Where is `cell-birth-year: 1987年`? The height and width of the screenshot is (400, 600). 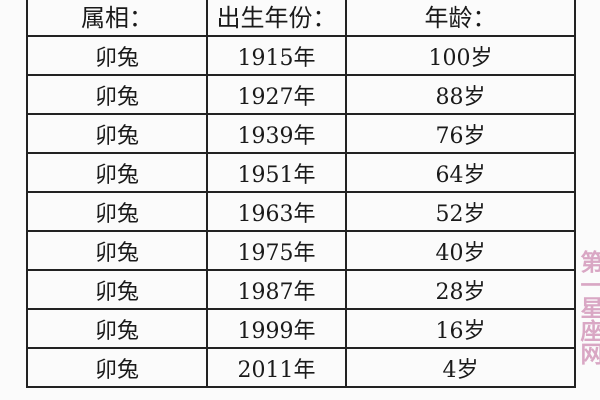 cell-birth-year: 1987年 is located at coordinates (276, 289).